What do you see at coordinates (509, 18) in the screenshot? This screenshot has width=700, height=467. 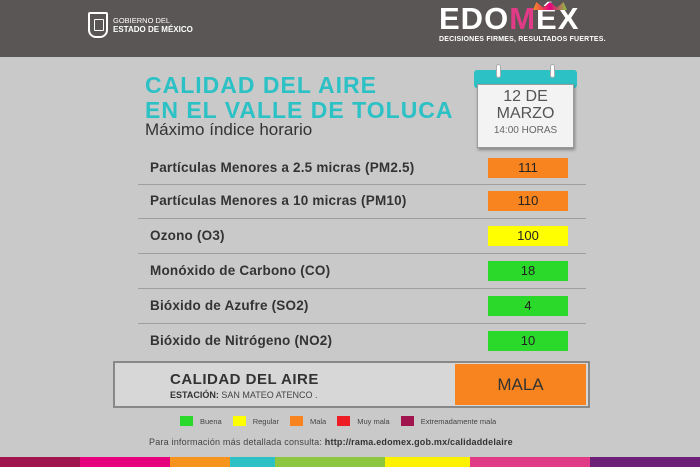 I see `brand-name: EDOMÉX` at bounding box center [509, 18].